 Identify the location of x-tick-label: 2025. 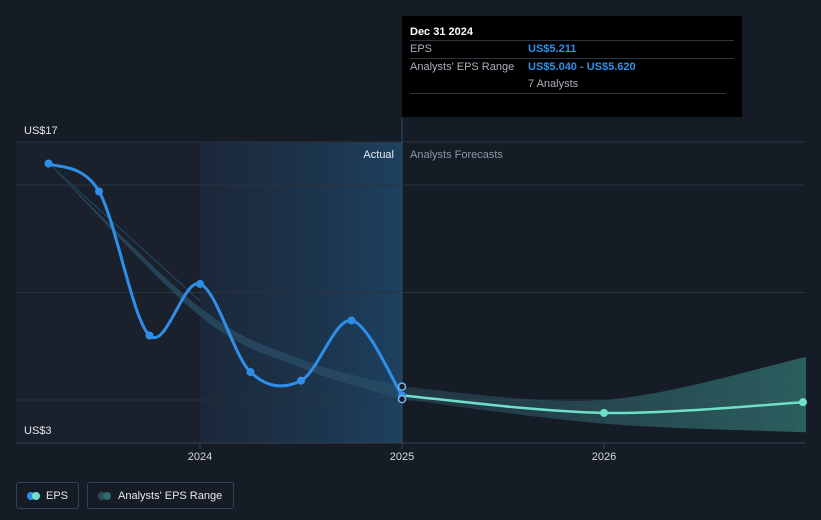
(402, 457).